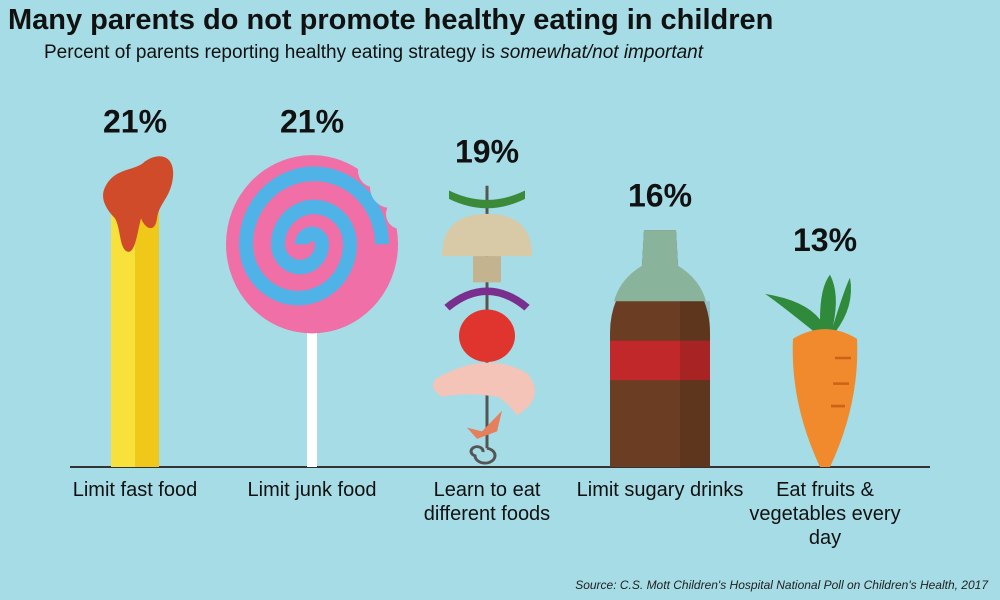 The image size is (1000, 600). Describe the element at coordinates (135, 490) in the screenshot. I see `category-label: Limit fast food` at that location.